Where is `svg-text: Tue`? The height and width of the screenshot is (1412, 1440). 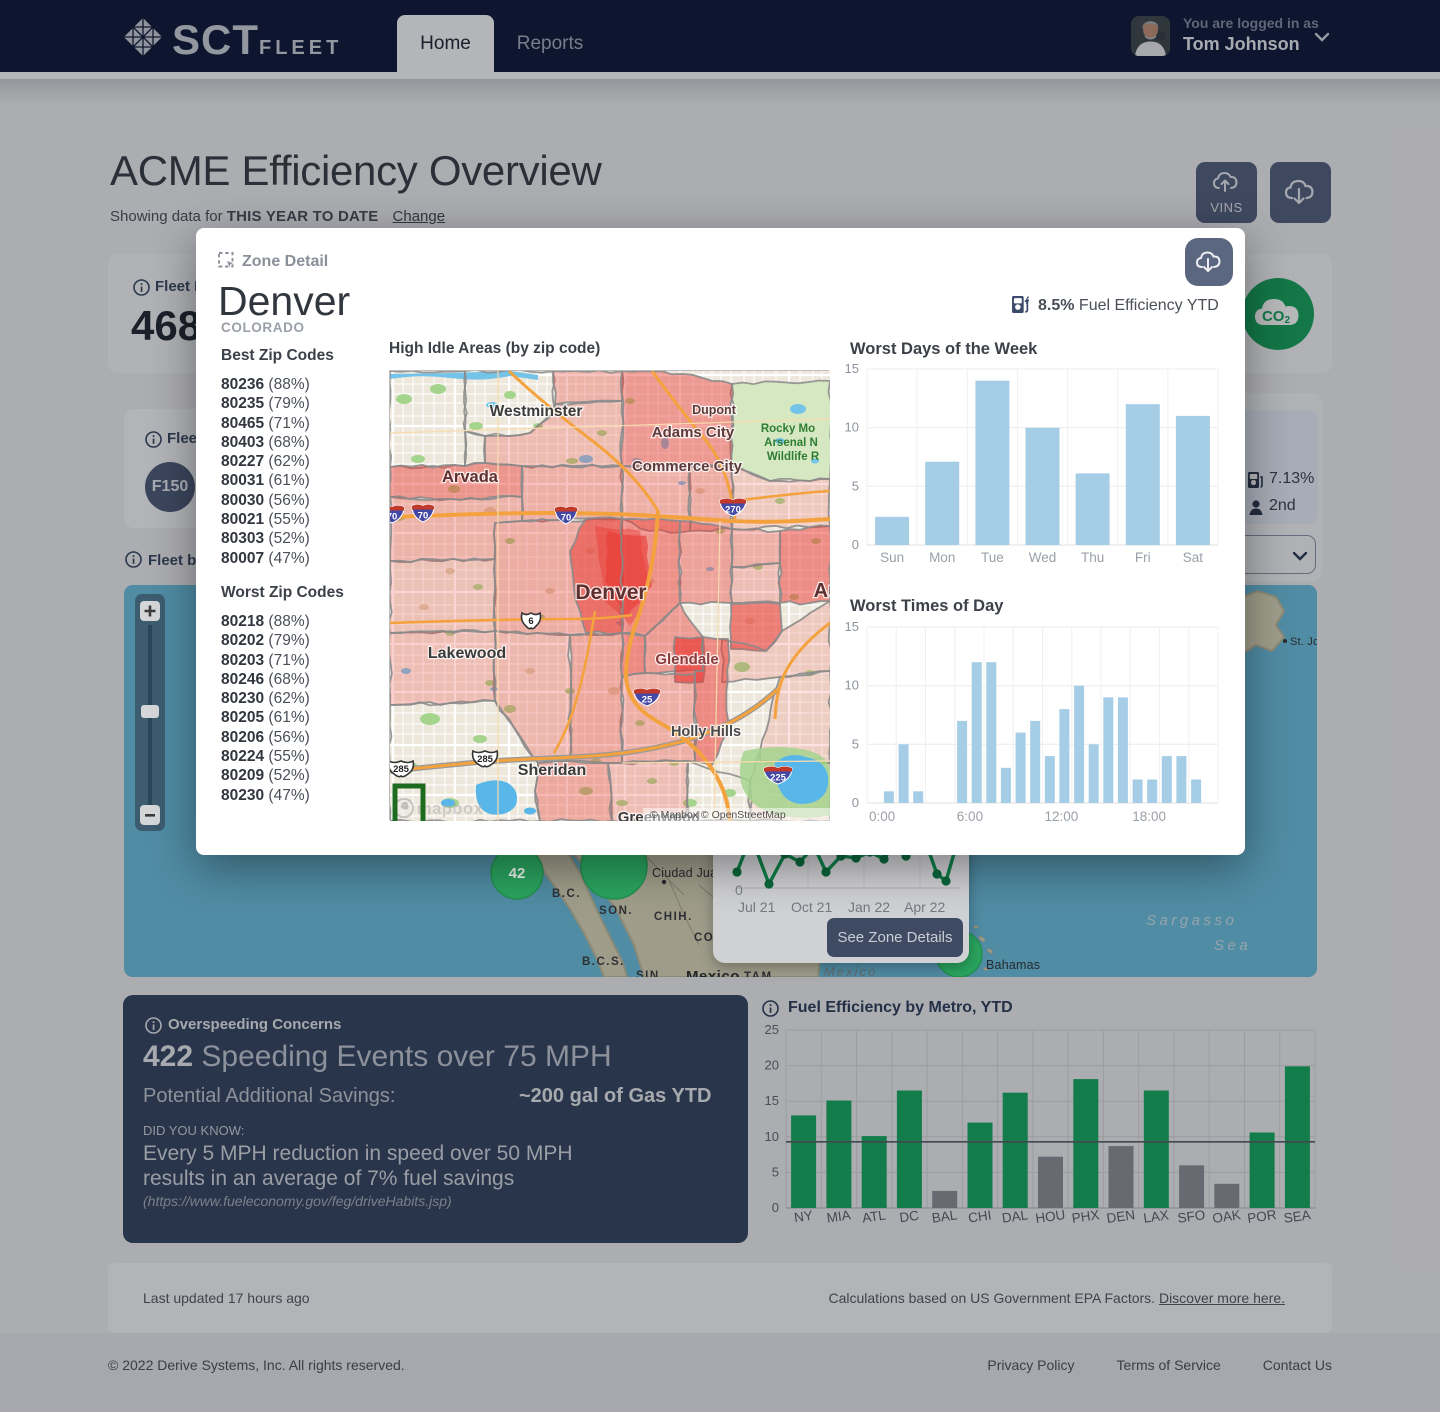 svg-text: Tue is located at coordinates (992, 557).